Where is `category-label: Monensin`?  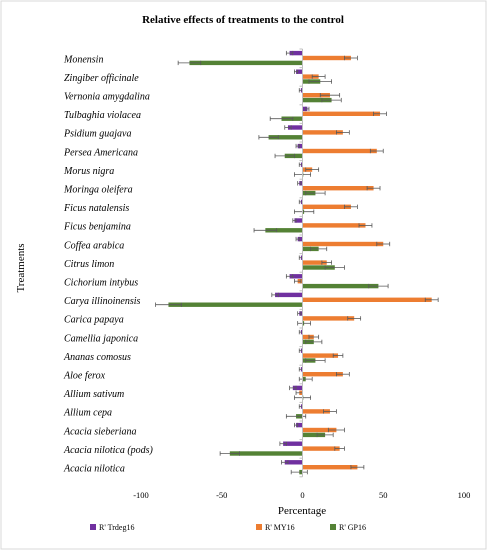
category-label: Monensin is located at coordinates (83, 59).